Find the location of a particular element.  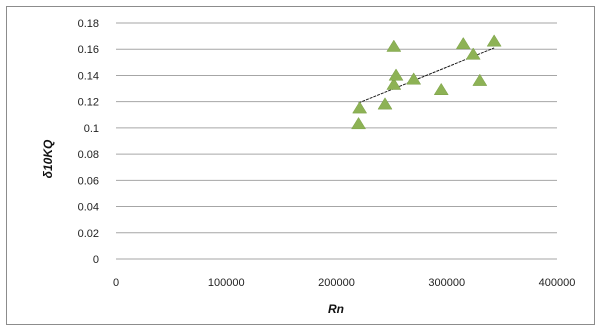

y-tick-label: 0 is located at coordinates (96, 260).